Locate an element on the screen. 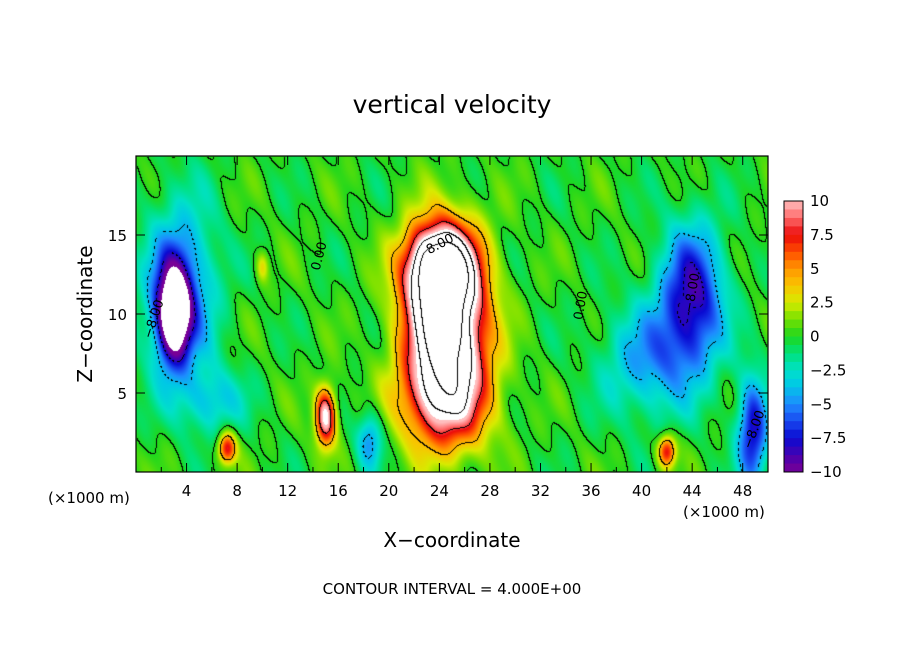 This screenshot has height=654, width=904. x-tick-label: 36 is located at coordinates (590, 491).